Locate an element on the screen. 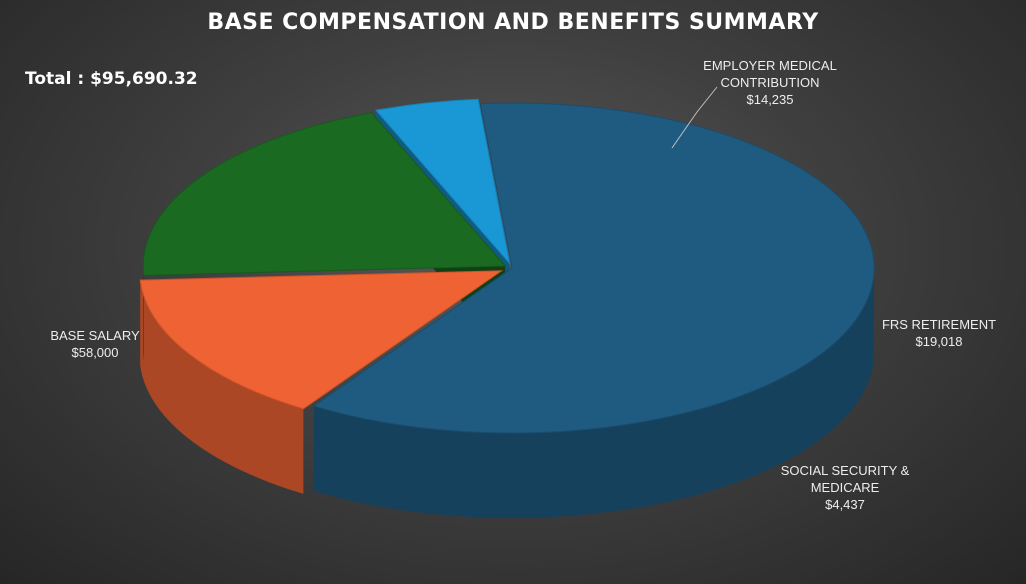 The height and width of the screenshot is (584, 1026). total-label: Total : $95,690.32 is located at coordinates (111, 79).